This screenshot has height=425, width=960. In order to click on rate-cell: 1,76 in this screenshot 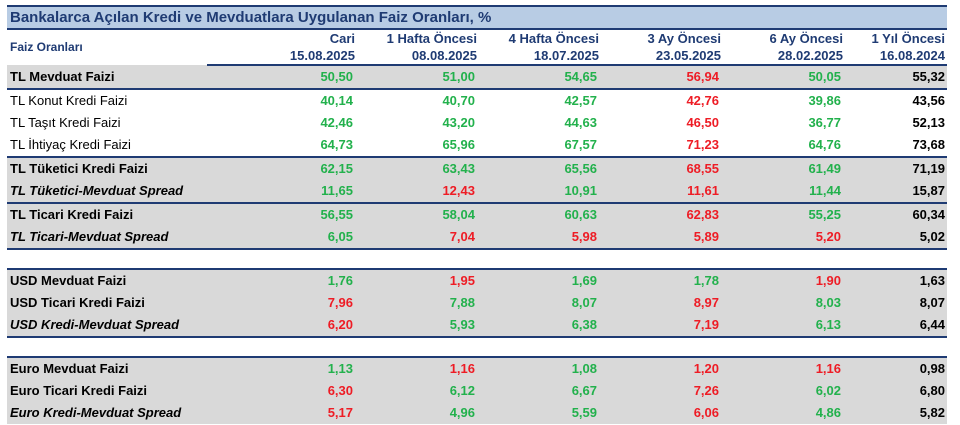, I will do `click(282, 280)`.